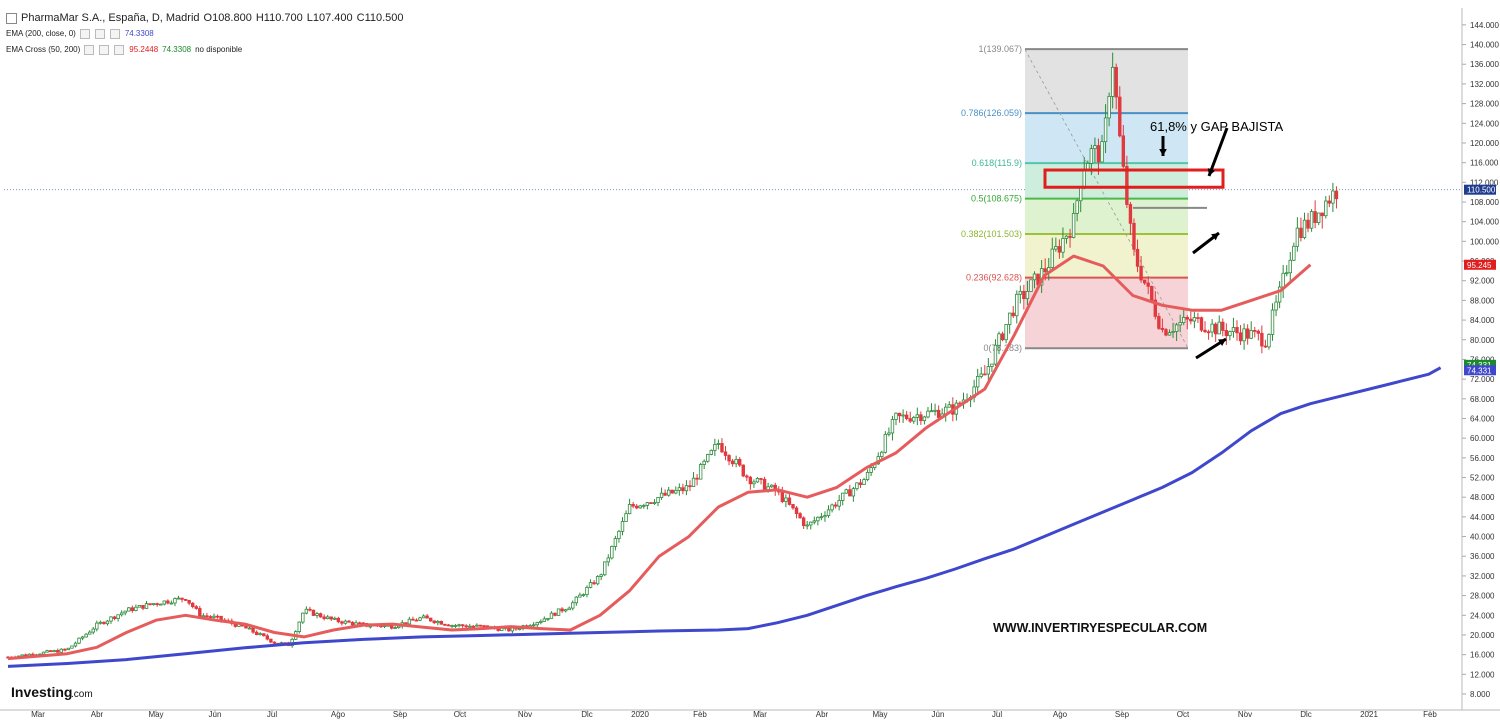 This screenshot has height=726, width=1500. What do you see at coordinates (82, 694) in the screenshot?
I see `investing-logo-suffix: .com` at bounding box center [82, 694].